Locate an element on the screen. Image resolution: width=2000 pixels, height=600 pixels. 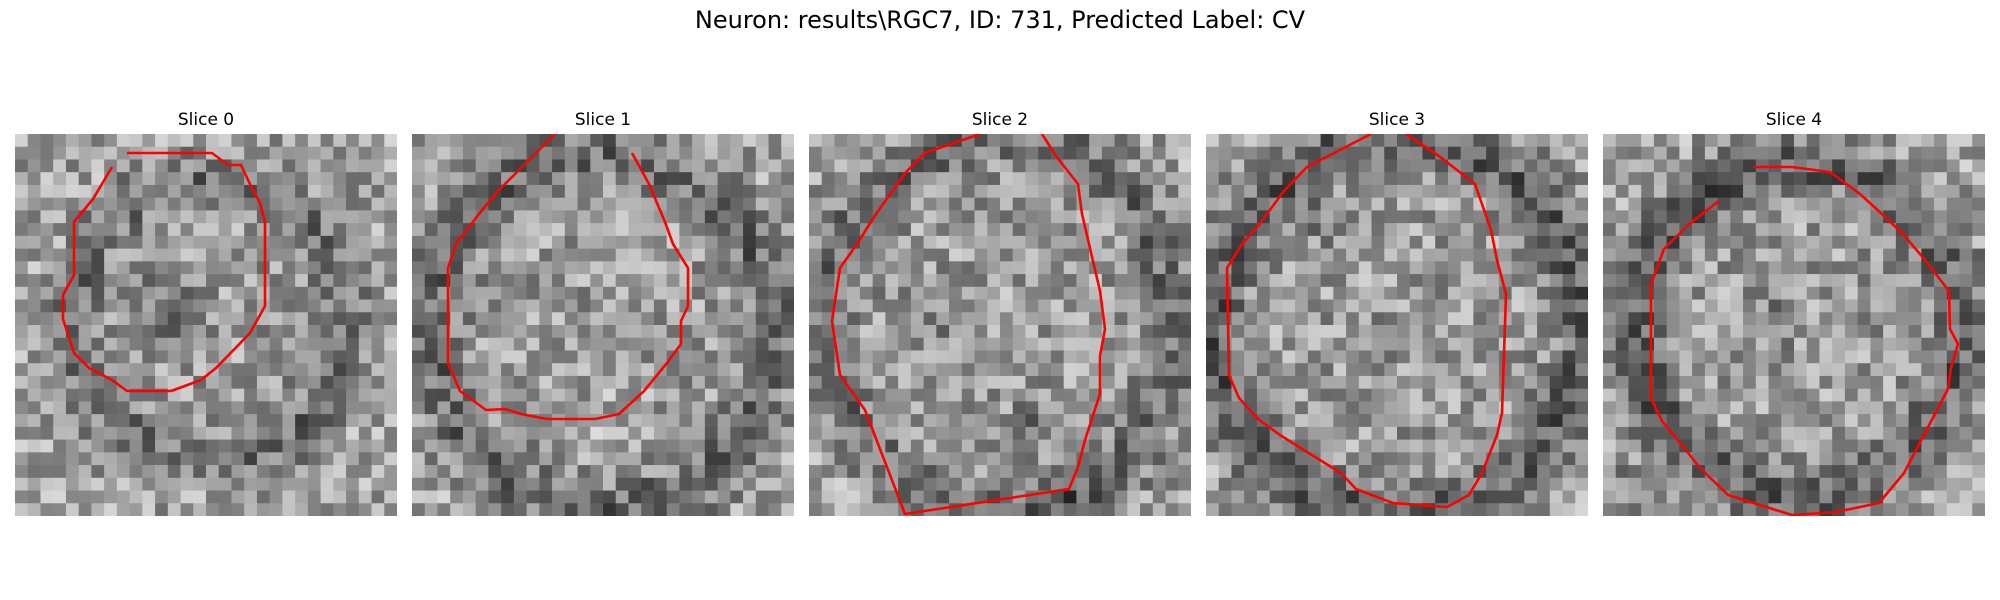
slice-title: Slice 1 is located at coordinates (603, 120).